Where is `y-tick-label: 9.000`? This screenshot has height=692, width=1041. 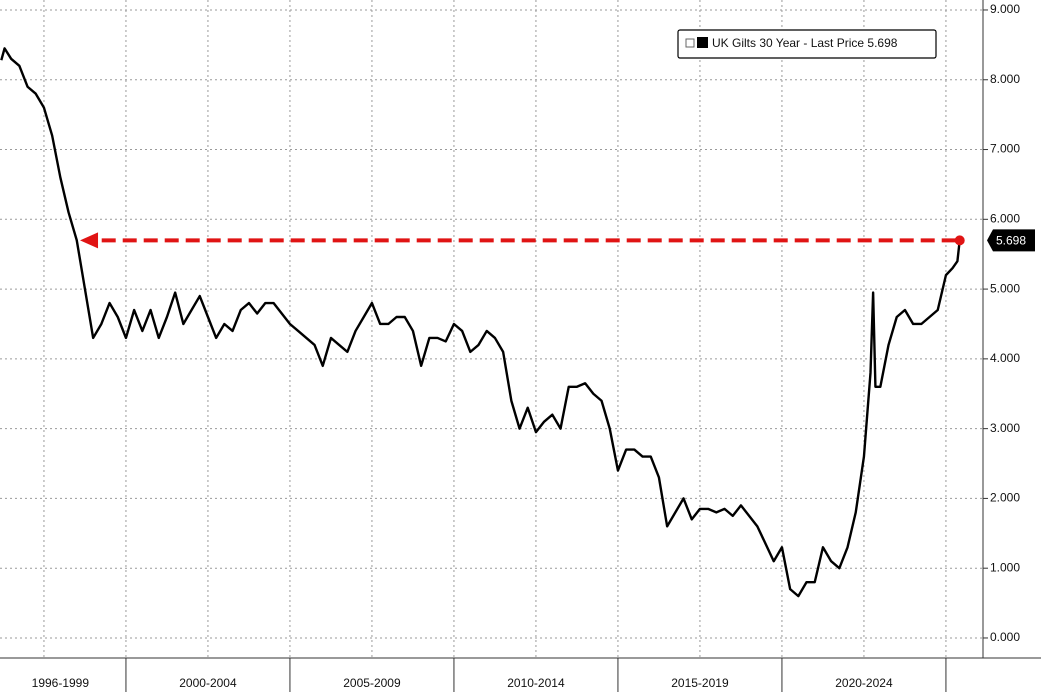 y-tick-label: 9.000 is located at coordinates (1005, 9).